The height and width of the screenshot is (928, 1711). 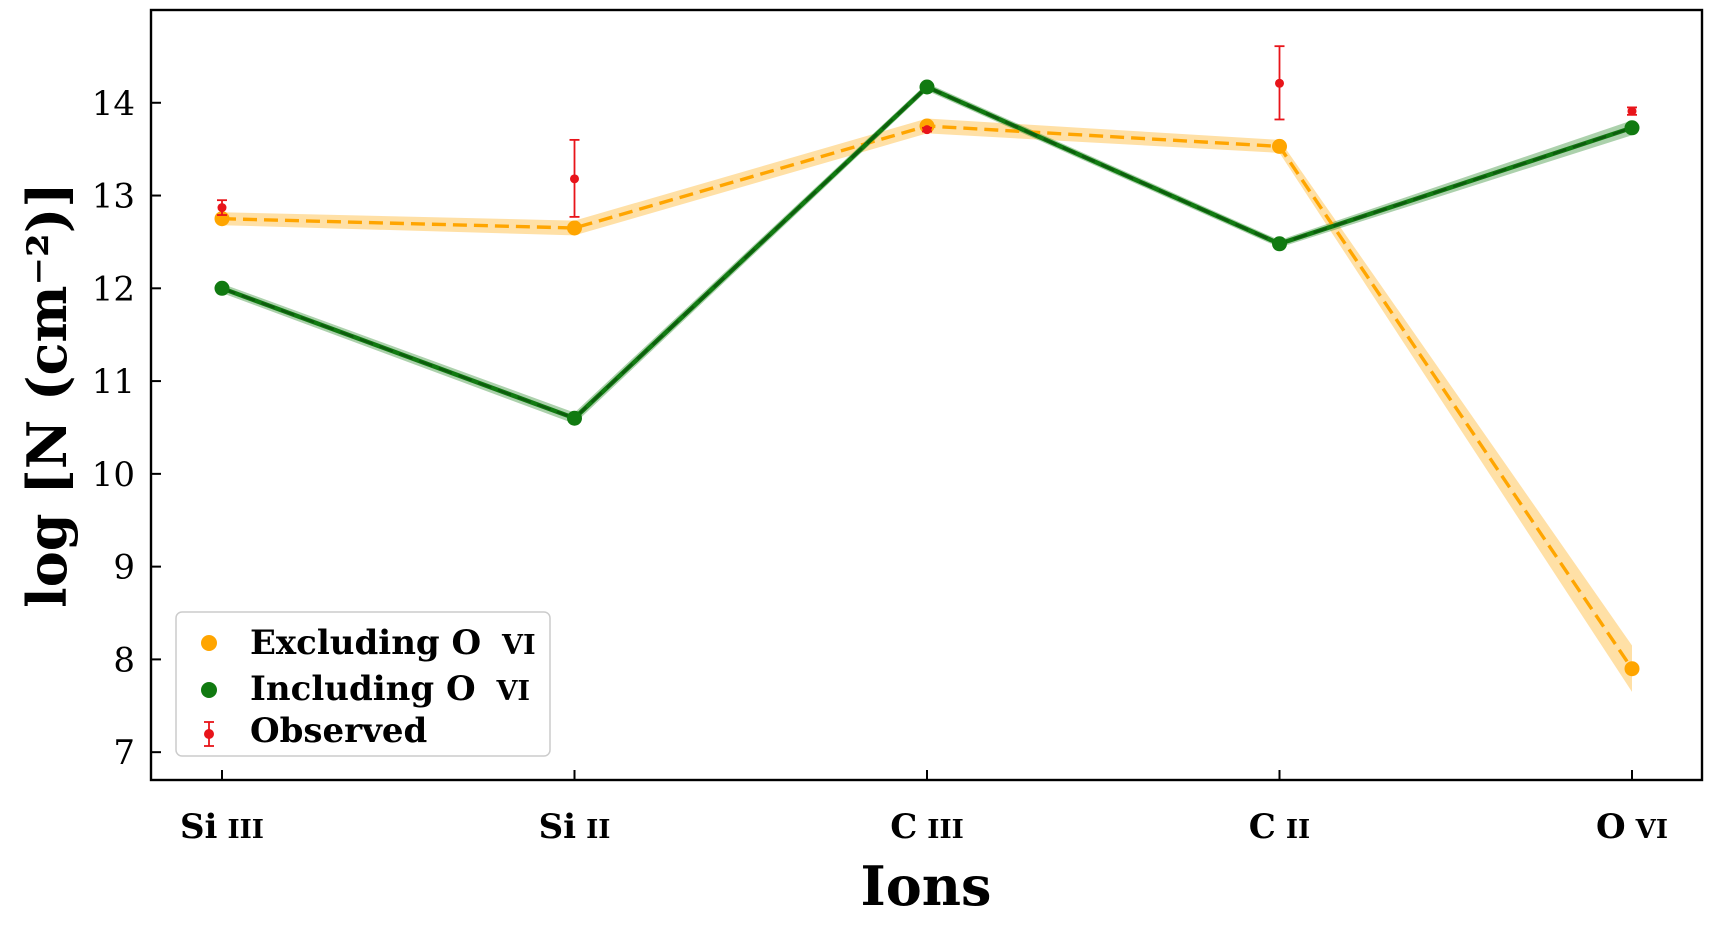 I want to click on legend-item-excluding: Excluding O VI, so click(x=368, y=643).